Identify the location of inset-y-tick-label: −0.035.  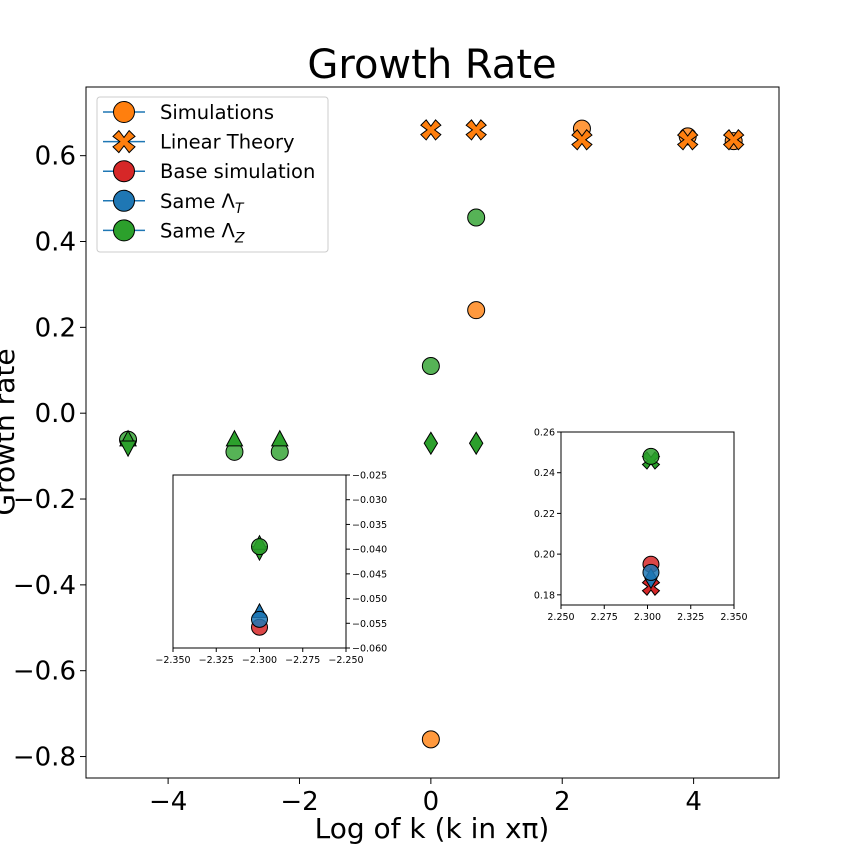
(369, 525).